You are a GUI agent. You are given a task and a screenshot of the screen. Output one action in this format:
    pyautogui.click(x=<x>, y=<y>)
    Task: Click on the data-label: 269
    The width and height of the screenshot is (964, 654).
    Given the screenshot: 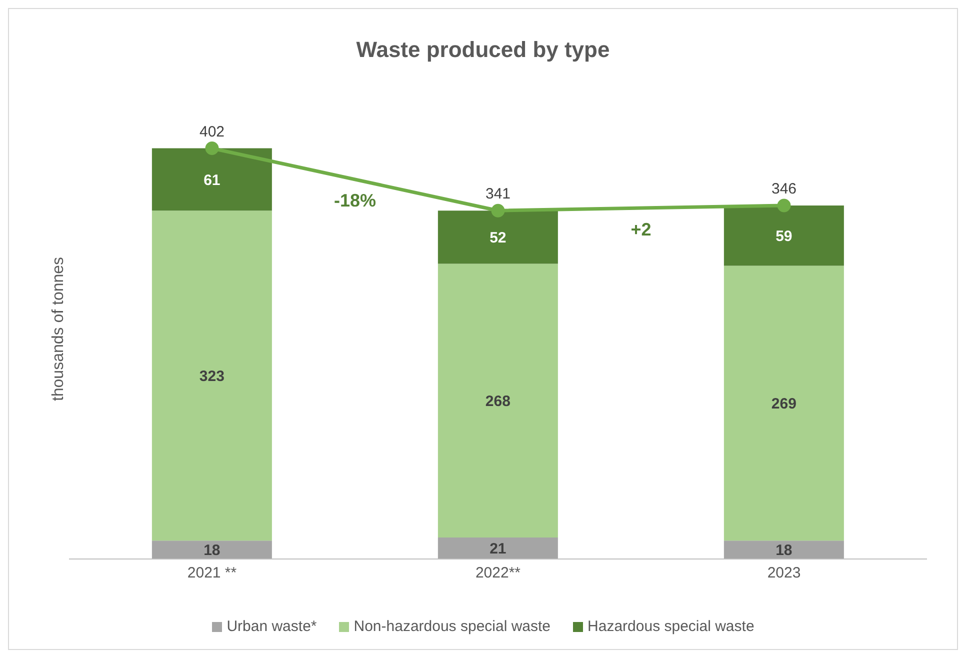 What is the action you would take?
    pyautogui.click(x=783, y=404)
    